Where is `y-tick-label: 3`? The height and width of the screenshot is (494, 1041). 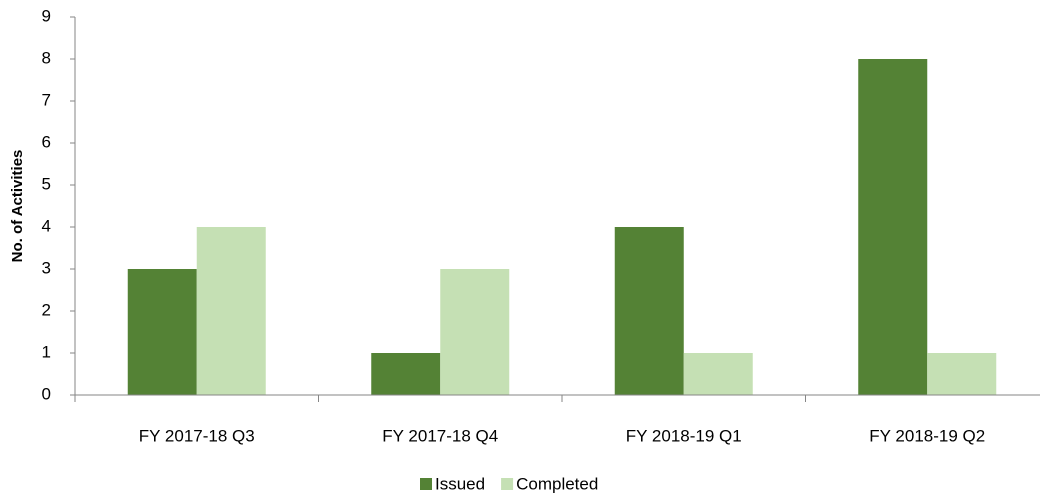 y-tick-label: 3 is located at coordinates (46, 267).